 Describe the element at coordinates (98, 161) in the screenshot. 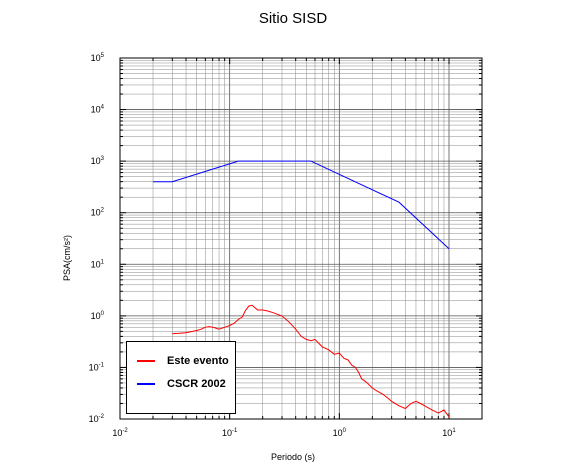

I see `y-tick-label: 103` at that location.